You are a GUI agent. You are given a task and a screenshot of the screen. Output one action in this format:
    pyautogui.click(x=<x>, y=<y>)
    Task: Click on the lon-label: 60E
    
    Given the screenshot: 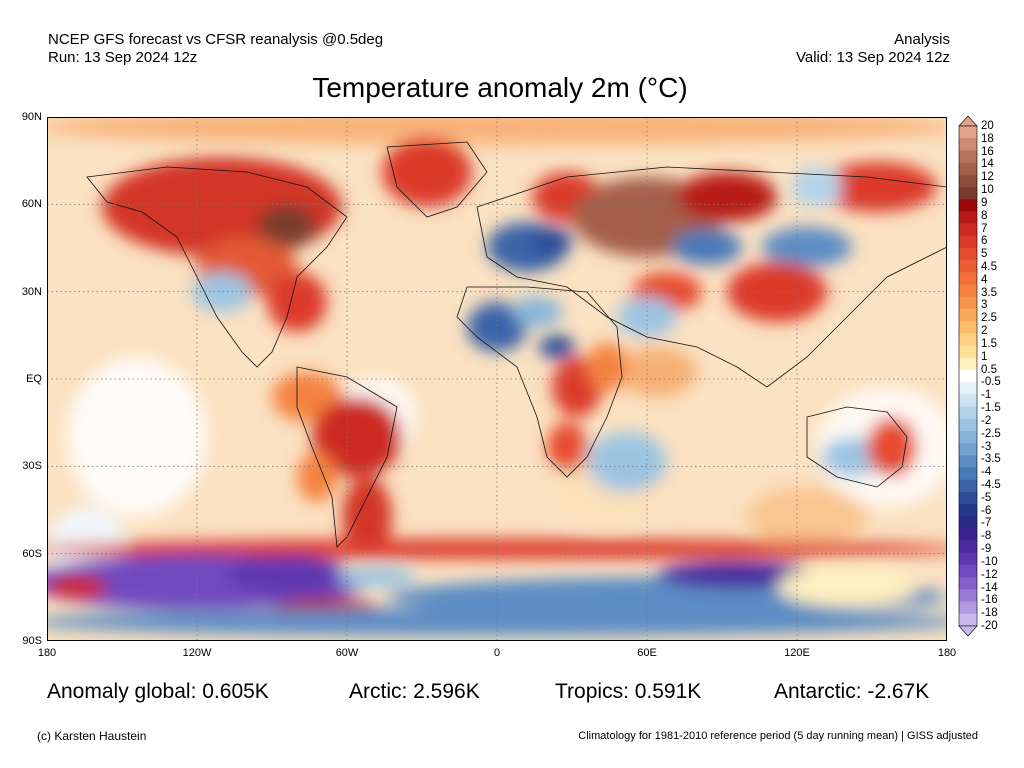 What is the action you would take?
    pyautogui.click(x=647, y=653)
    